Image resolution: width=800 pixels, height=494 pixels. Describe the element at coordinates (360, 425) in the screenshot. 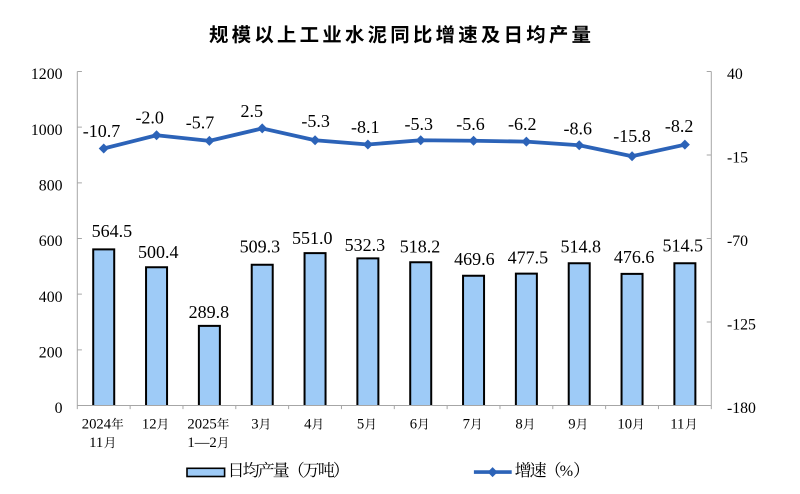

I see `svg-text: 5` at that location.